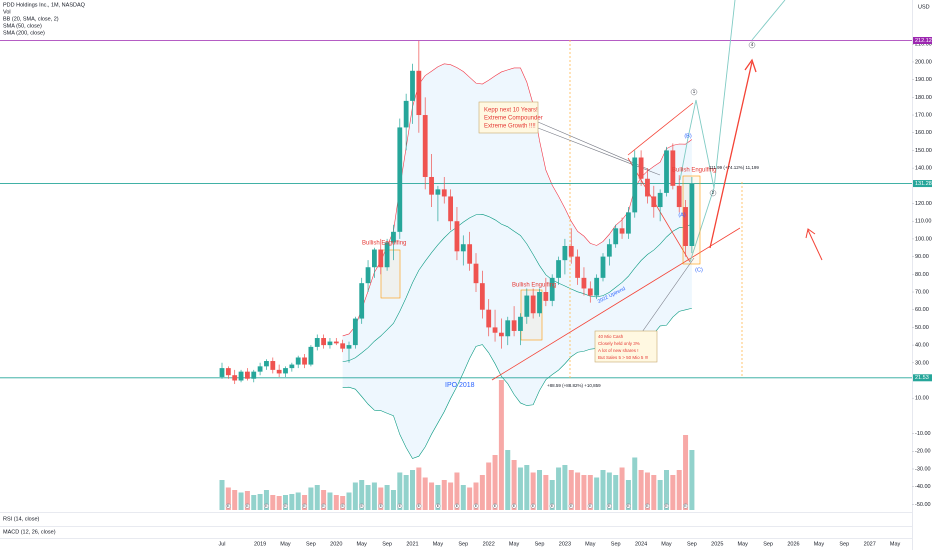 The height and width of the screenshot is (550, 932). I want to click on legend-item: Vol, so click(7, 12).